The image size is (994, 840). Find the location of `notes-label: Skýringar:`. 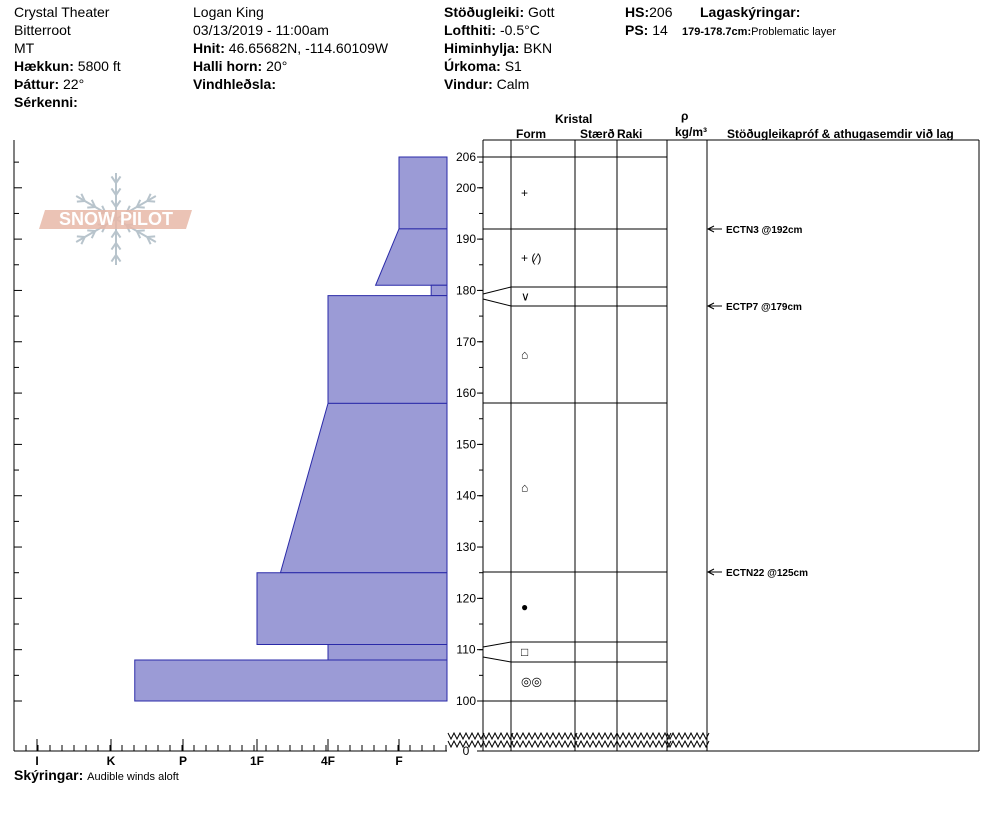

notes-label: Skýringar: is located at coordinates (49, 775).